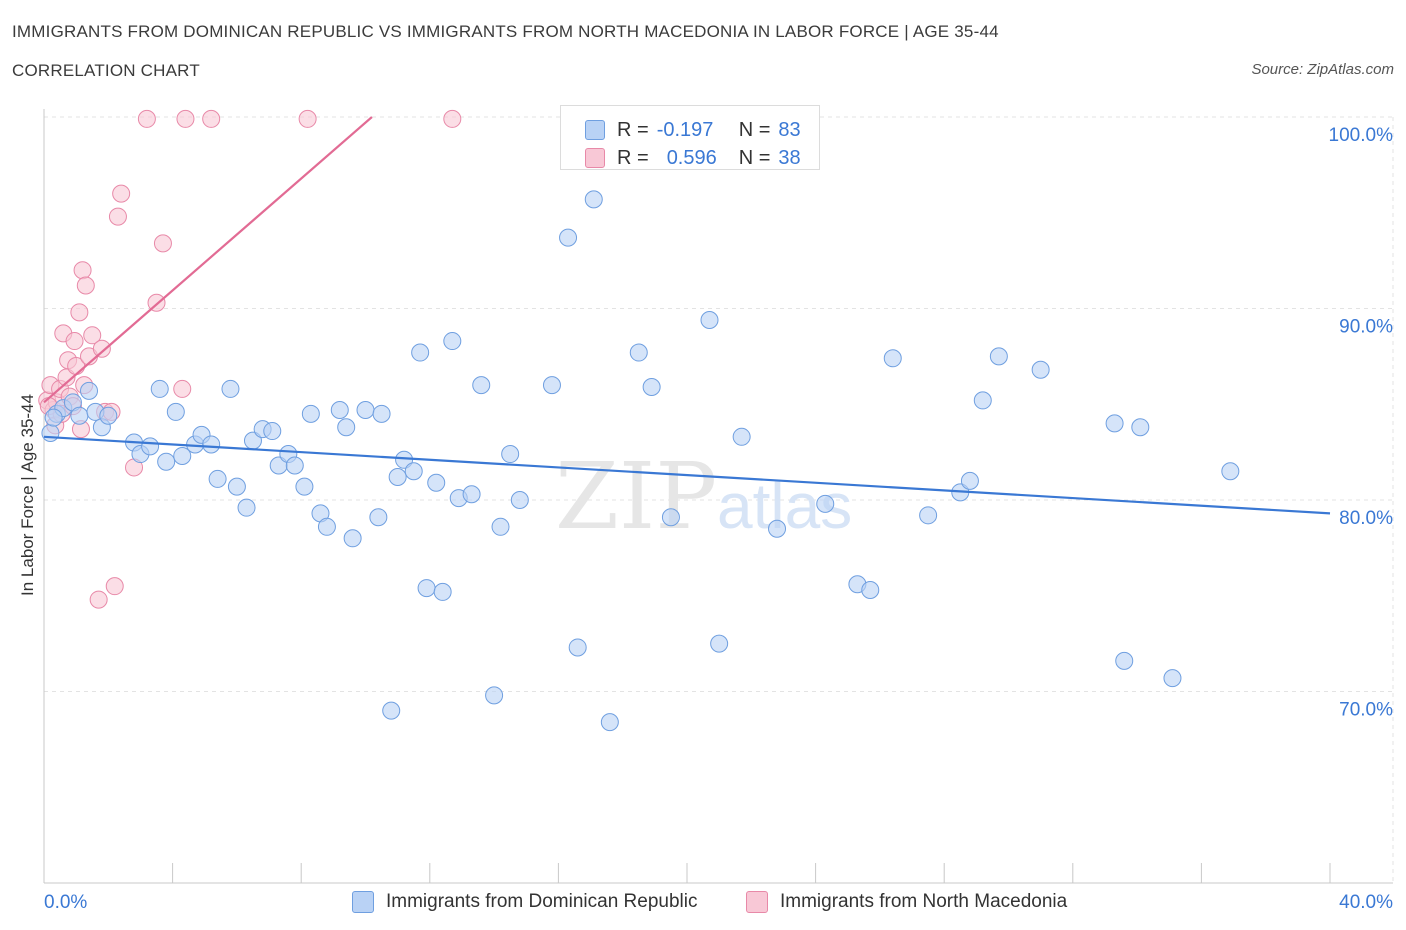 The width and height of the screenshot is (1406, 930). Describe the element at coordinates (27, 495) in the screenshot. I see `y-axis-label: In Labor Force | Age 35-44` at that location.